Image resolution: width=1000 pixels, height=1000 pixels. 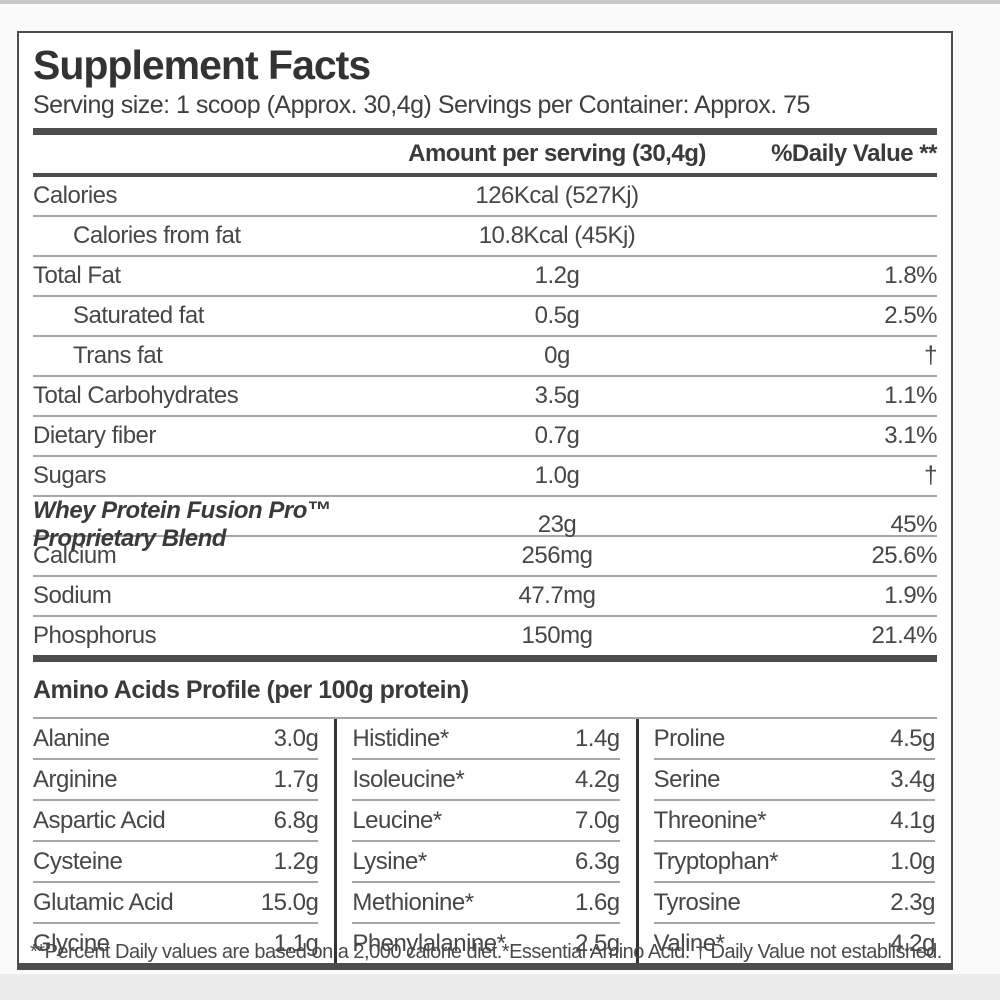 What do you see at coordinates (103, 902) in the screenshot?
I see `amino-name: Glutamic Acid` at bounding box center [103, 902].